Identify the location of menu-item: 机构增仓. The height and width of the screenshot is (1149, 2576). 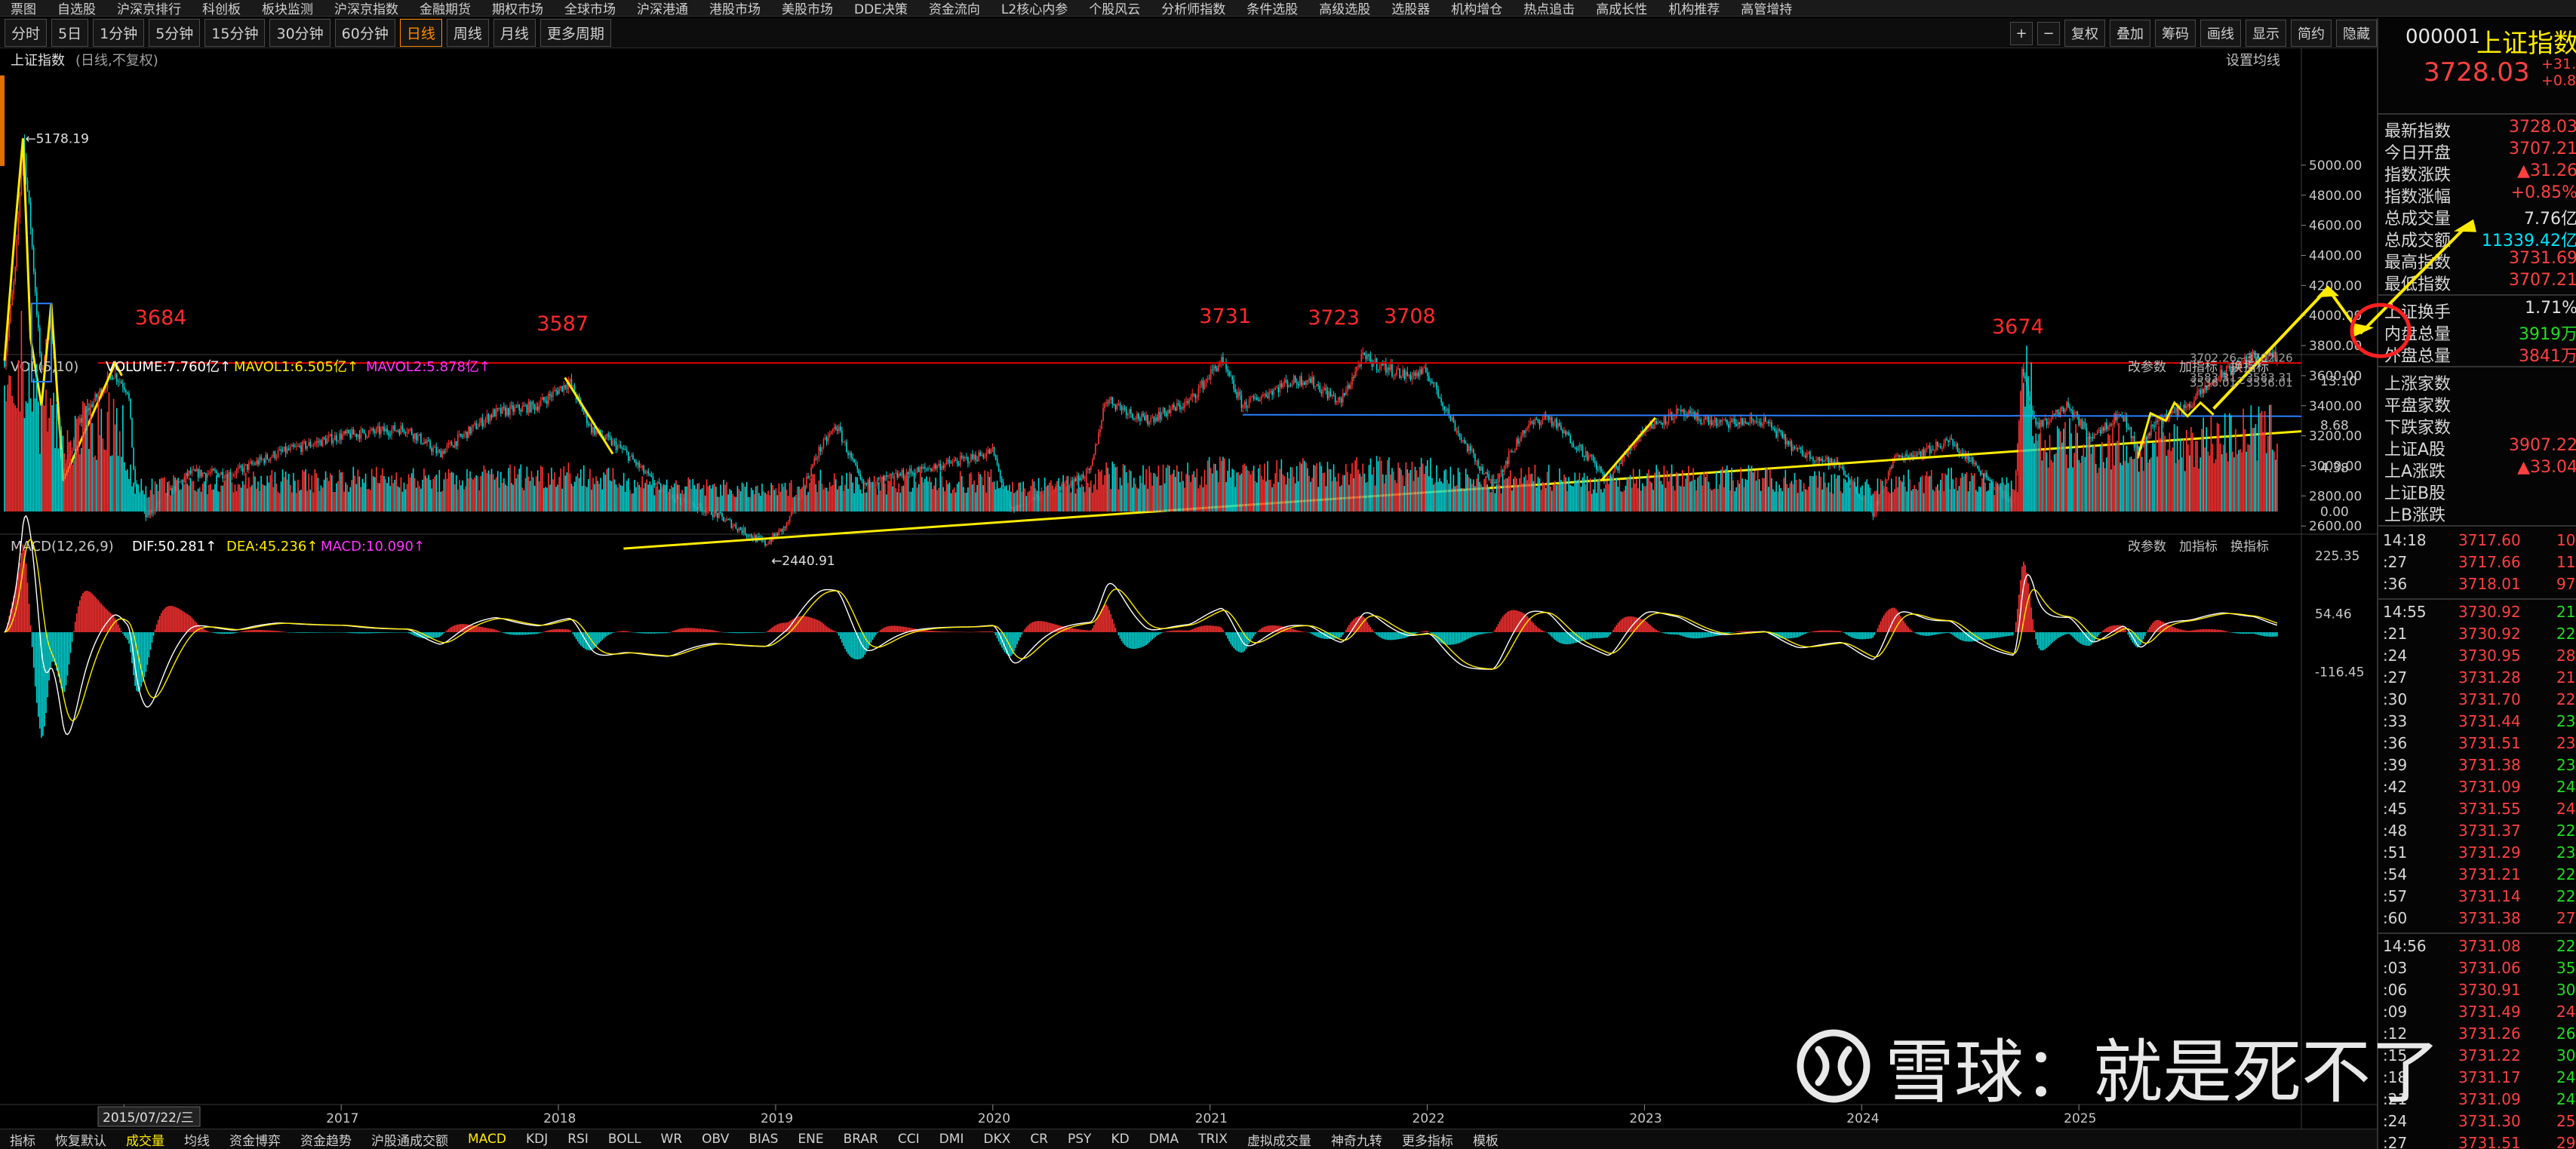
(1477, 9).